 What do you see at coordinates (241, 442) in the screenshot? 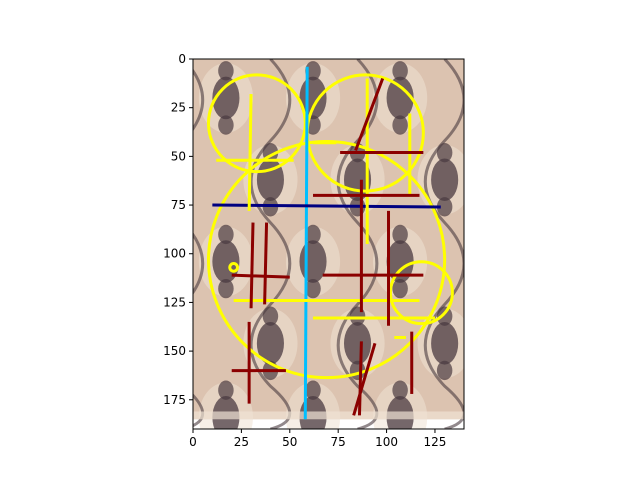
I see `x-tick-label: 25` at bounding box center [241, 442].